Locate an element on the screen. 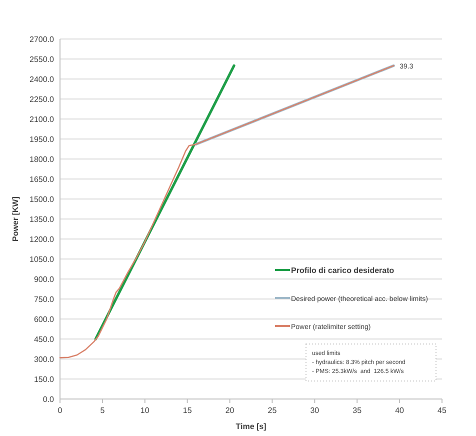 This screenshot has height=436, width=476. x-tick-label: 15 is located at coordinates (187, 410).